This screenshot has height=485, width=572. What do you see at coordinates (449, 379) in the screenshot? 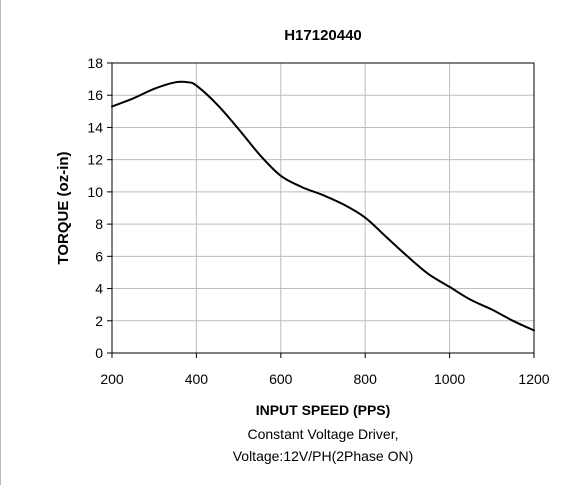
I see `x-tick-label: 1000` at bounding box center [449, 379].